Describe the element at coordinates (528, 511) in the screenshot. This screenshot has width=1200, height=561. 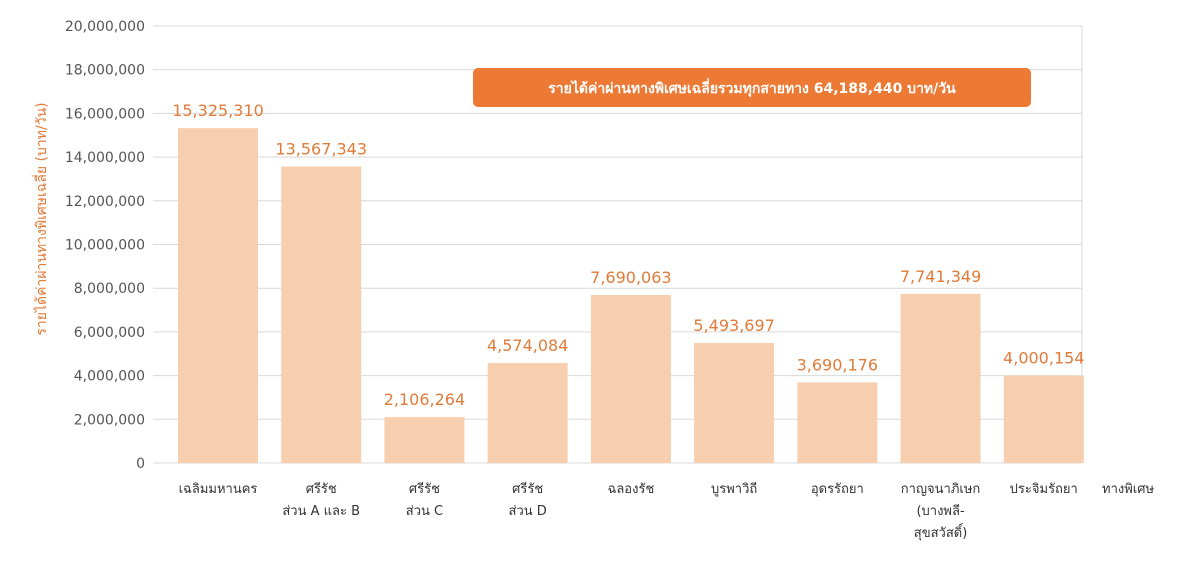
I see `category-label: ส่วน D` at that location.